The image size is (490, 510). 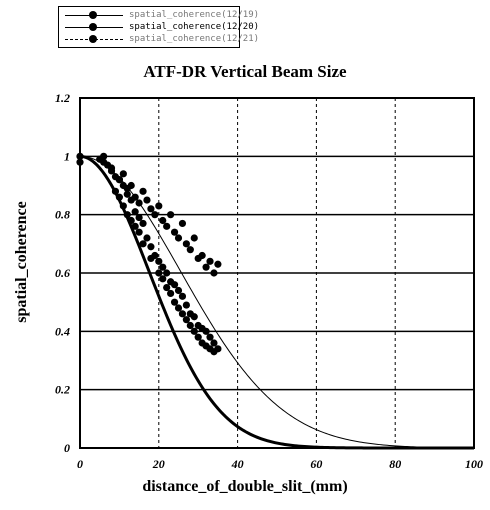 I want to click on legend-entry-2: spatial_coherence(12/20), so click(x=162, y=27).